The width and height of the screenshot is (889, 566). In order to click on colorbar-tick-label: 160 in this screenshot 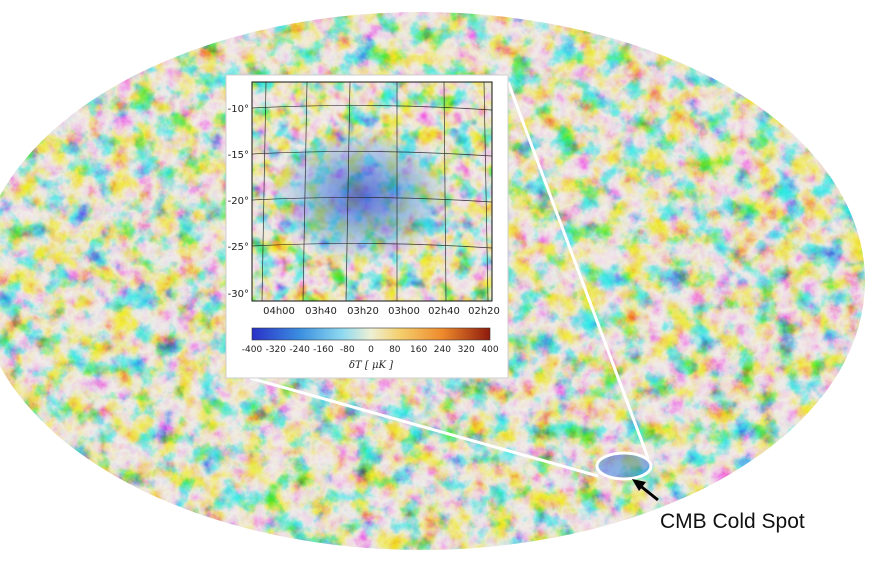, I will do `click(418, 350)`.